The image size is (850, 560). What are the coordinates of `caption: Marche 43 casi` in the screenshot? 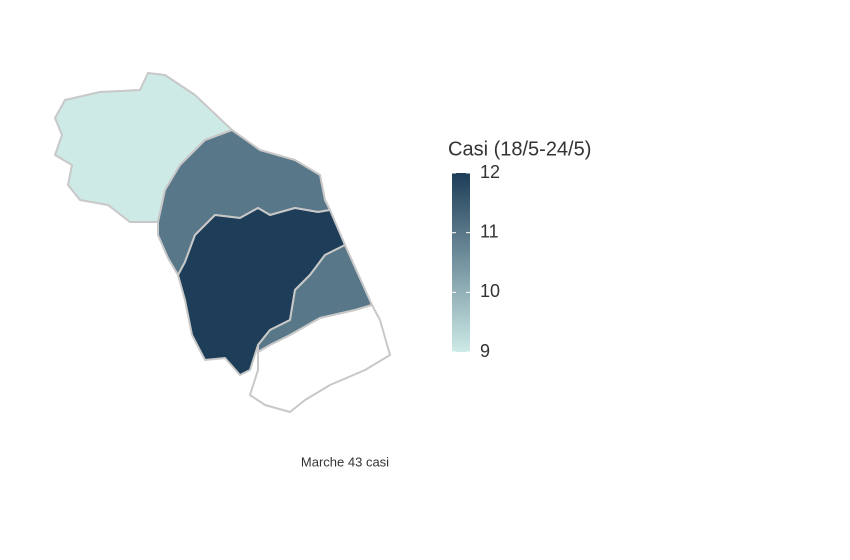 It's located at (345, 461).